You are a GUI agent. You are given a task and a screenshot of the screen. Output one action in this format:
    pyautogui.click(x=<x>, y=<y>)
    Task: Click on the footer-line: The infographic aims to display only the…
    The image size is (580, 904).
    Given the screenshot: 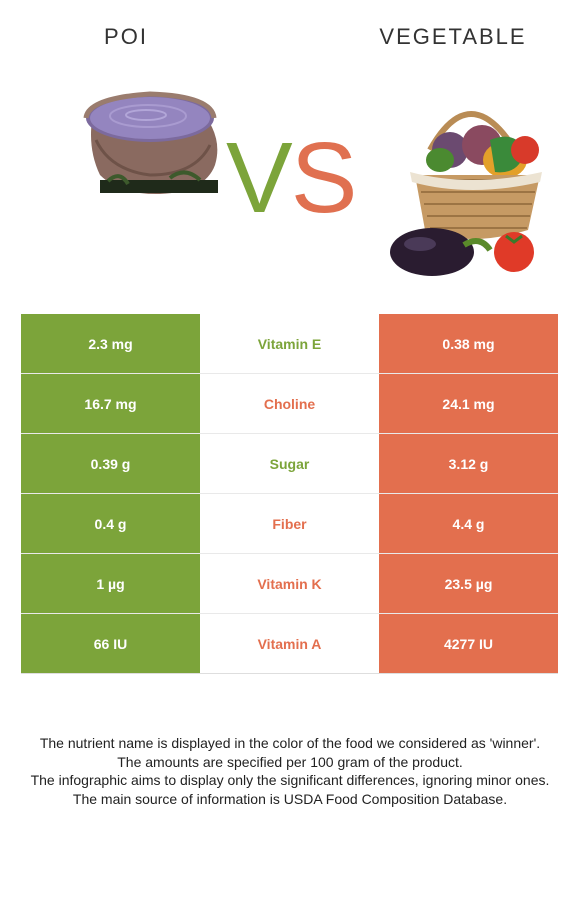 What is the action you would take?
    pyautogui.click(x=290, y=780)
    